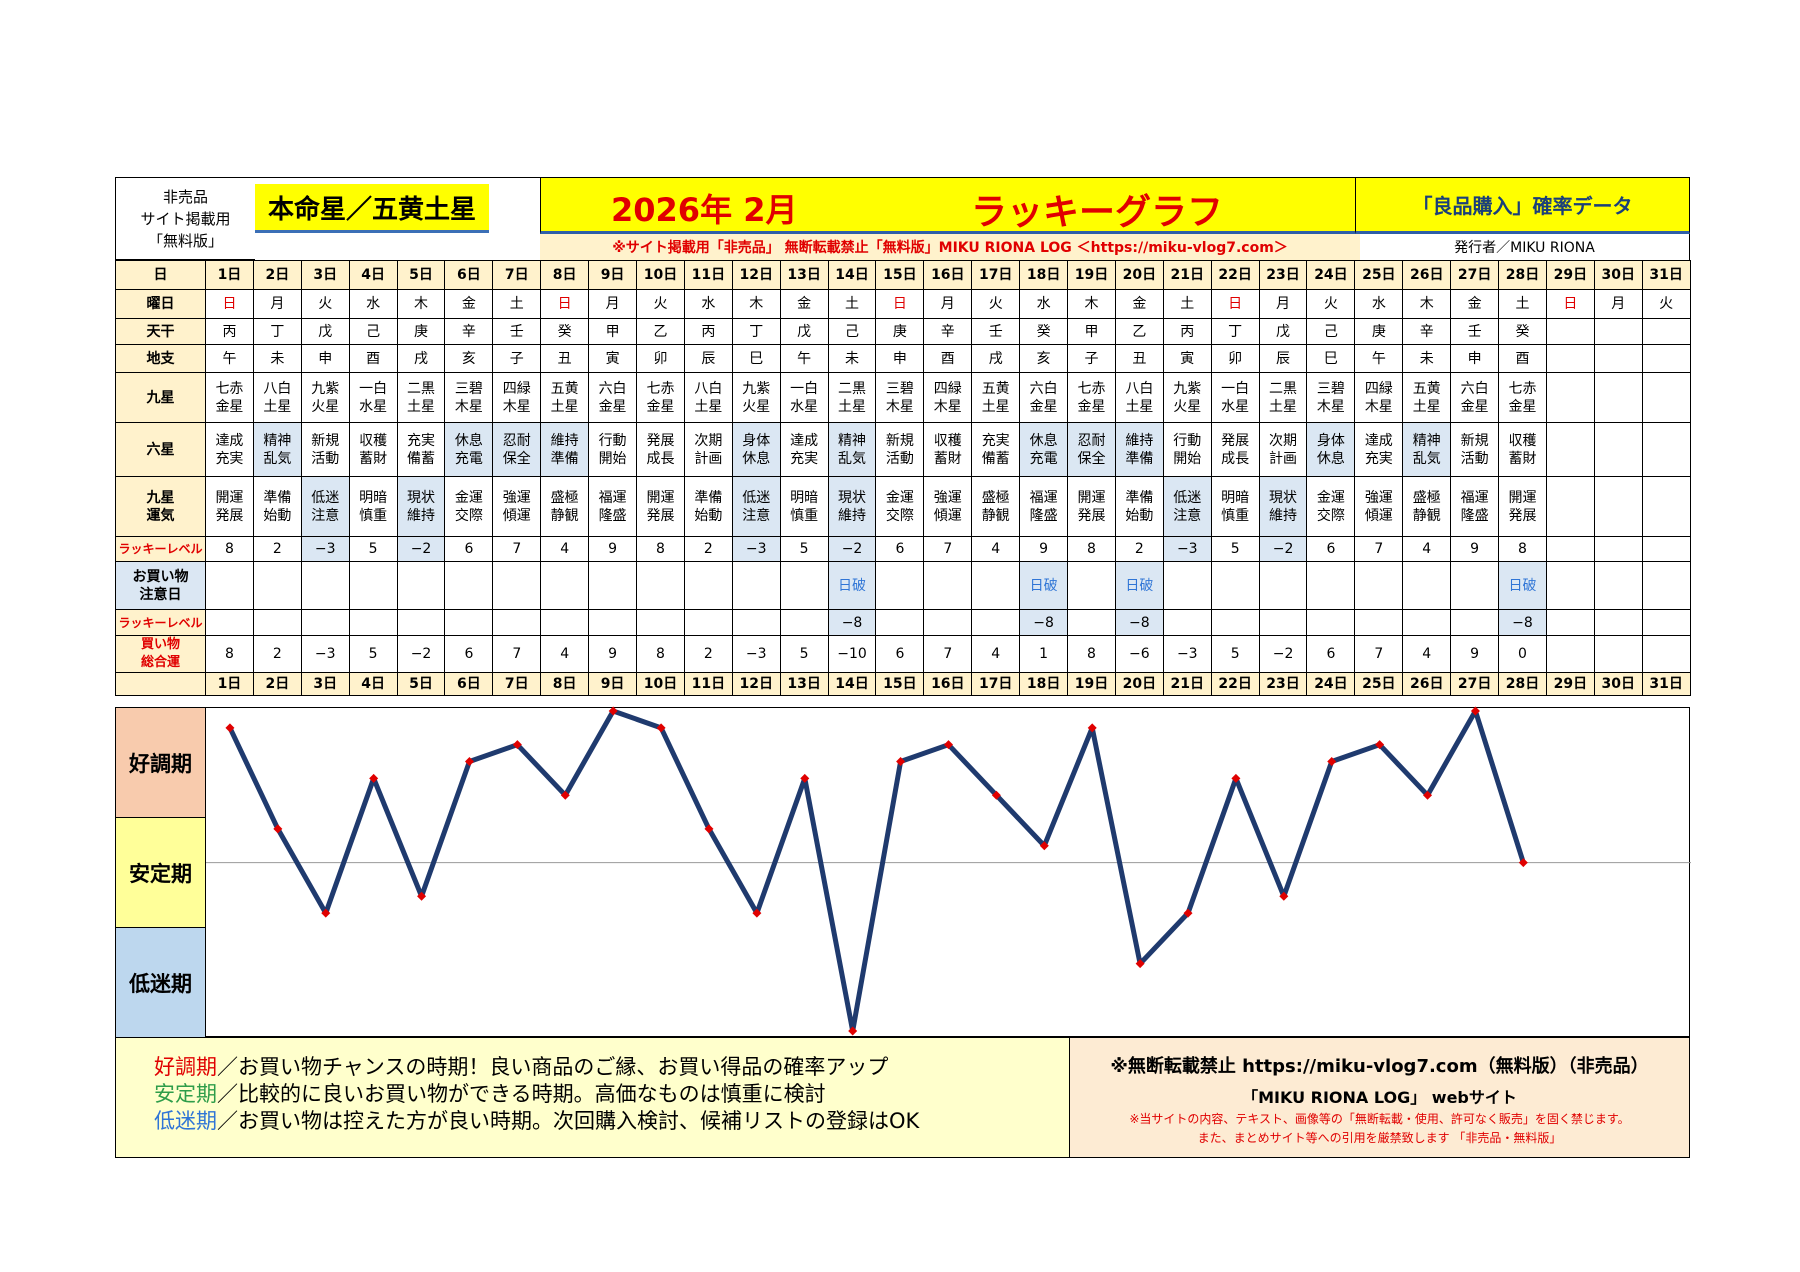 This screenshot has width=1800, height=1272. Describe the element at coordinates (325, 449) in the screenshot. I see `rokusei-cell: 新規 活動` at that location.